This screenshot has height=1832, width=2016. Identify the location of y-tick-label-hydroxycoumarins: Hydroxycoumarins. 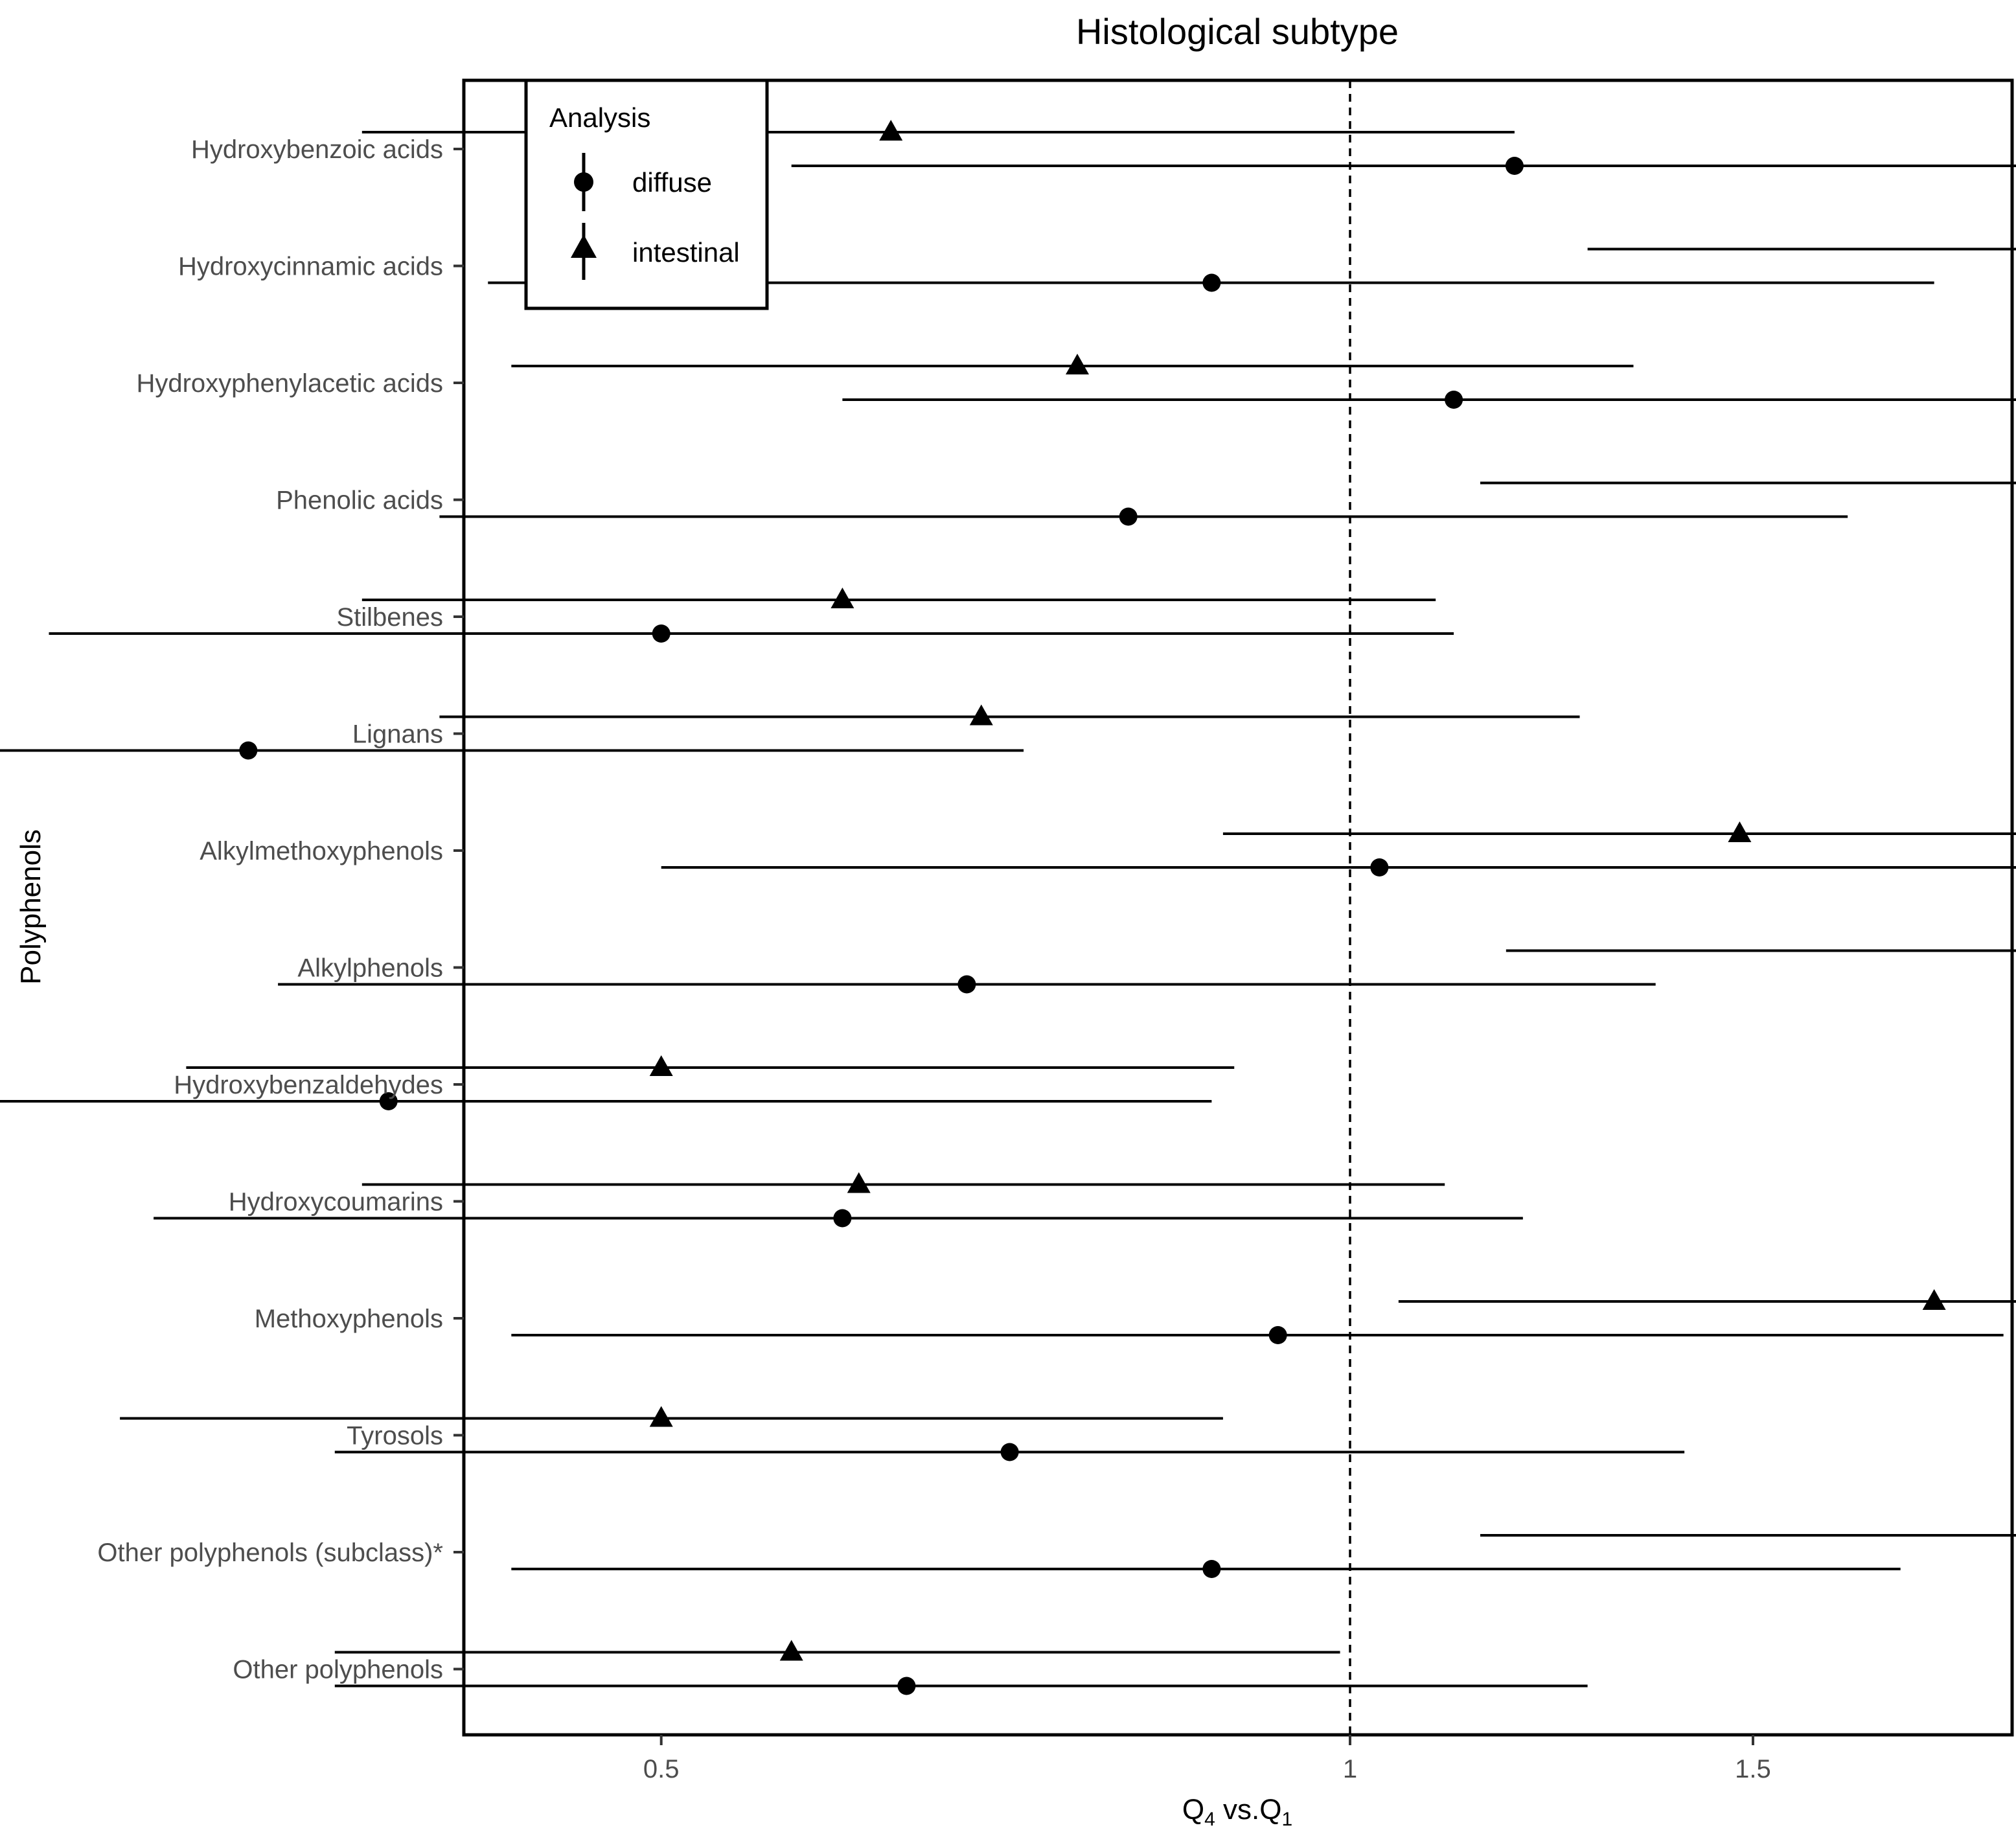
(336, 1203).